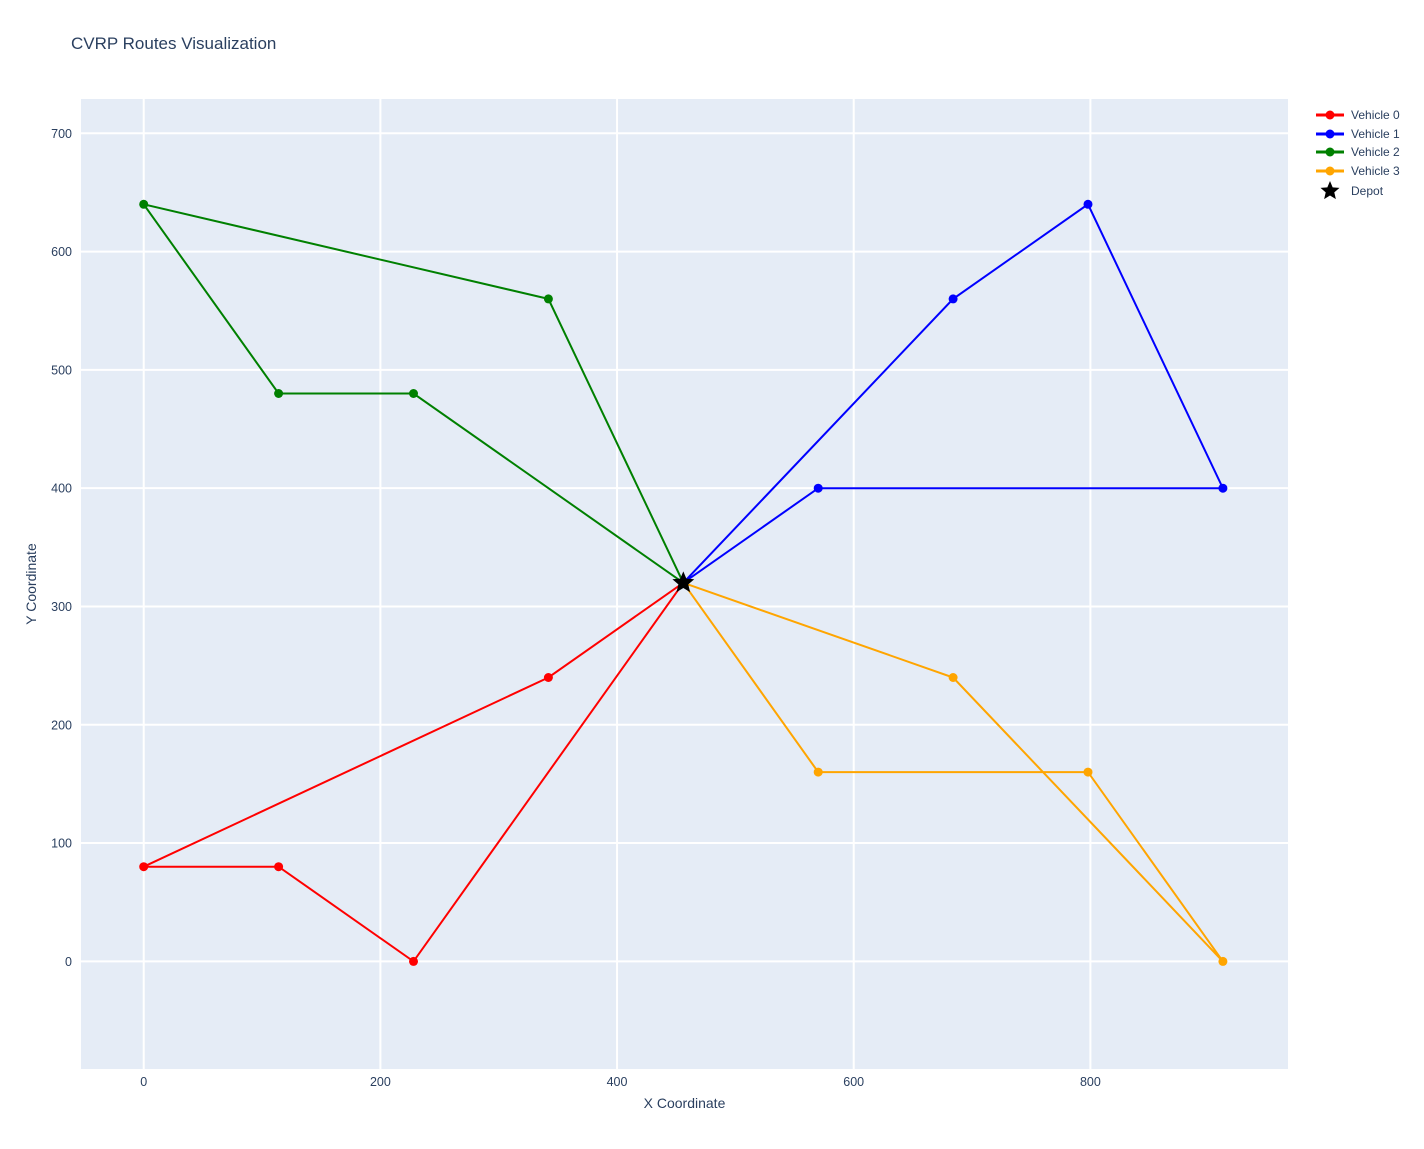 This screenshot has height=1149, width=1424. I want to click on legend-label: Vehicle 1, so click(1375, 133).